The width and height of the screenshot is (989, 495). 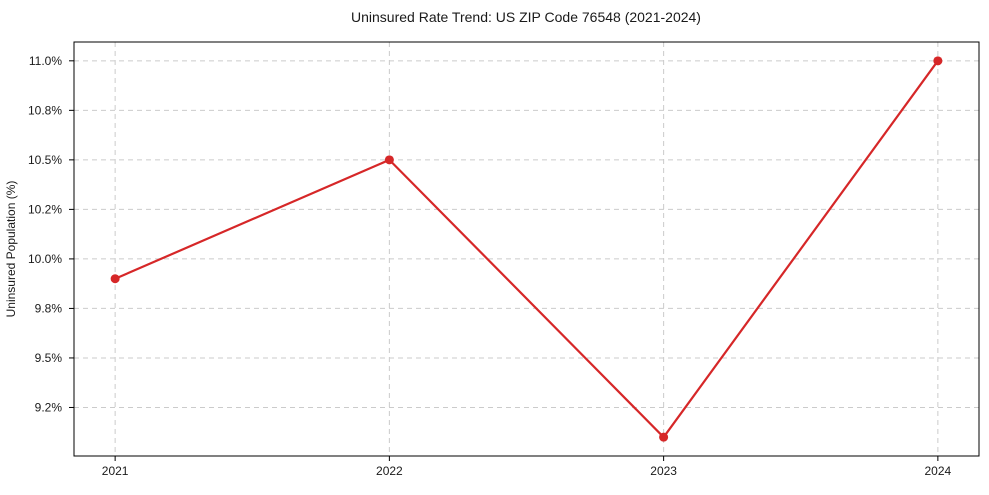 I want to click on y-tick-label: 9.8%, so click(x=49, y=308).